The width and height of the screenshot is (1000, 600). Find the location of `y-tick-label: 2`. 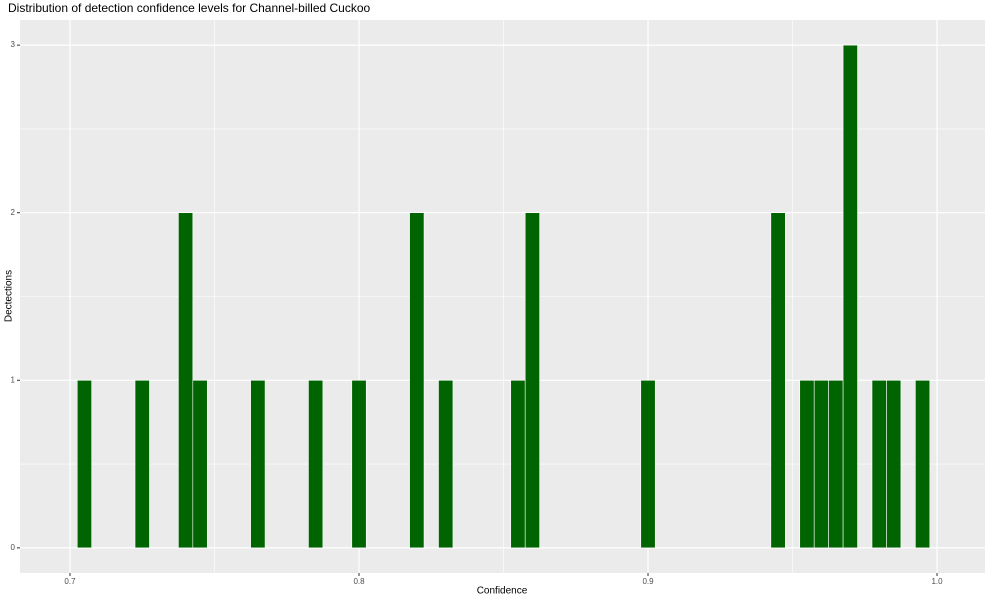

y-tick-label: 2 is located at coordinates (13, 212).